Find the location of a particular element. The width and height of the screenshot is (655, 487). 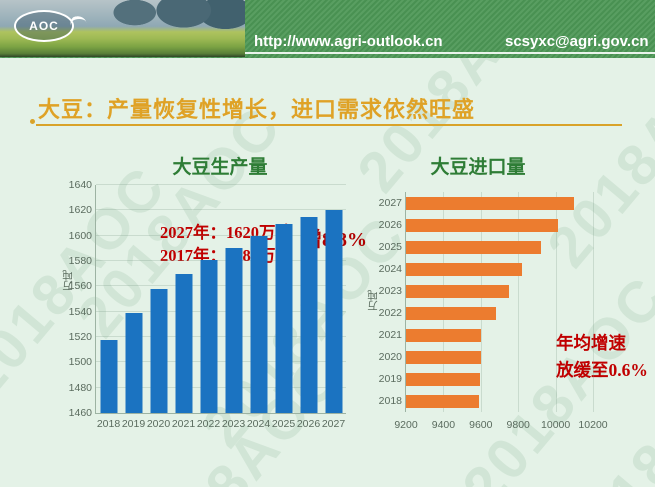

x-tick-10000: 10000 is located at coordinates (556, 425).